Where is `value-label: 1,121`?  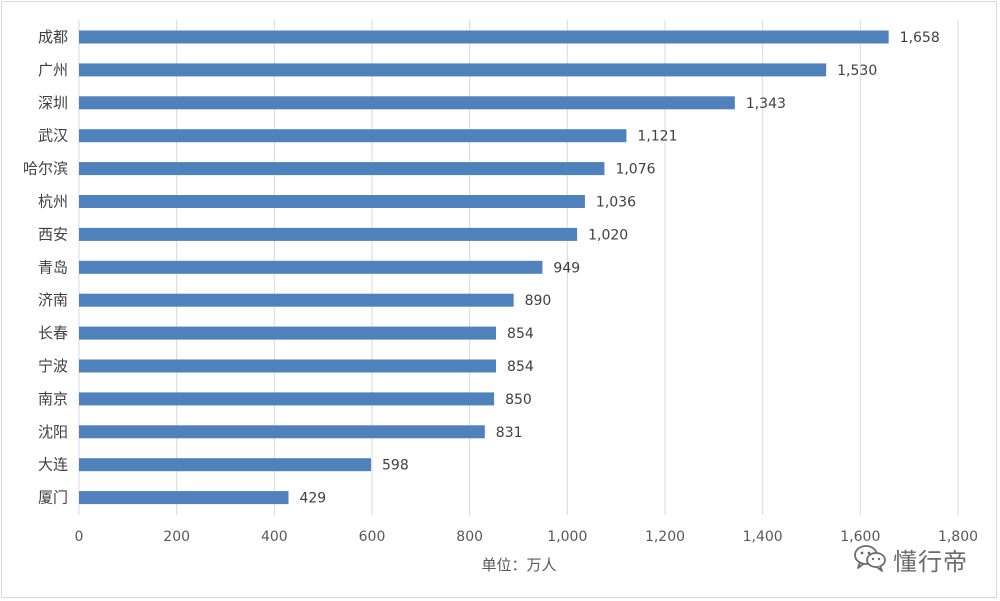 value-label: 1,121 is located at coordinates (657, 137).